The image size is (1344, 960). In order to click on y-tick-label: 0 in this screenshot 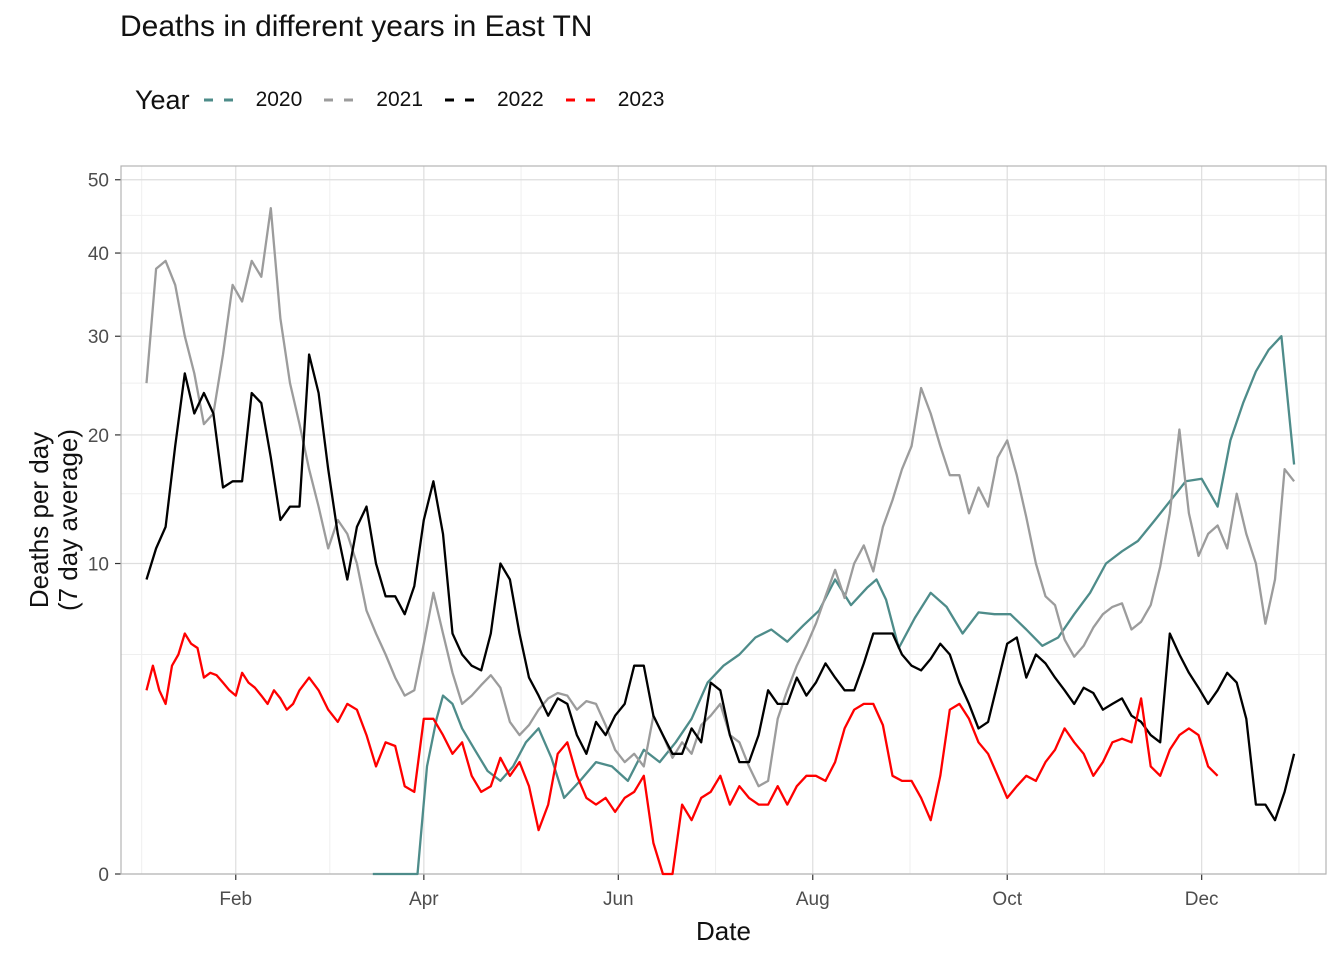, I will do `click(103, 875)`.